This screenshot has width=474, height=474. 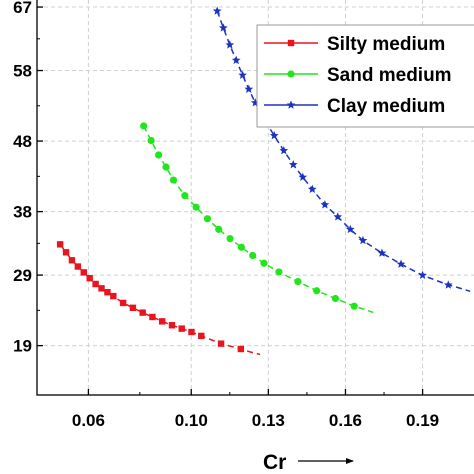 What do you see at coordinates (386, 106) in the screenshot?
I see `legend-label: Clay medium` at bounding box center [386, 106].